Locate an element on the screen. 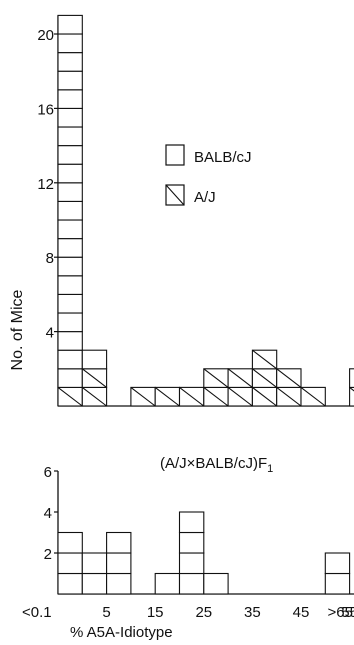 This screenshot has height=645, width=354. x-tick-label: 55 is located at coordinates (347, 612).